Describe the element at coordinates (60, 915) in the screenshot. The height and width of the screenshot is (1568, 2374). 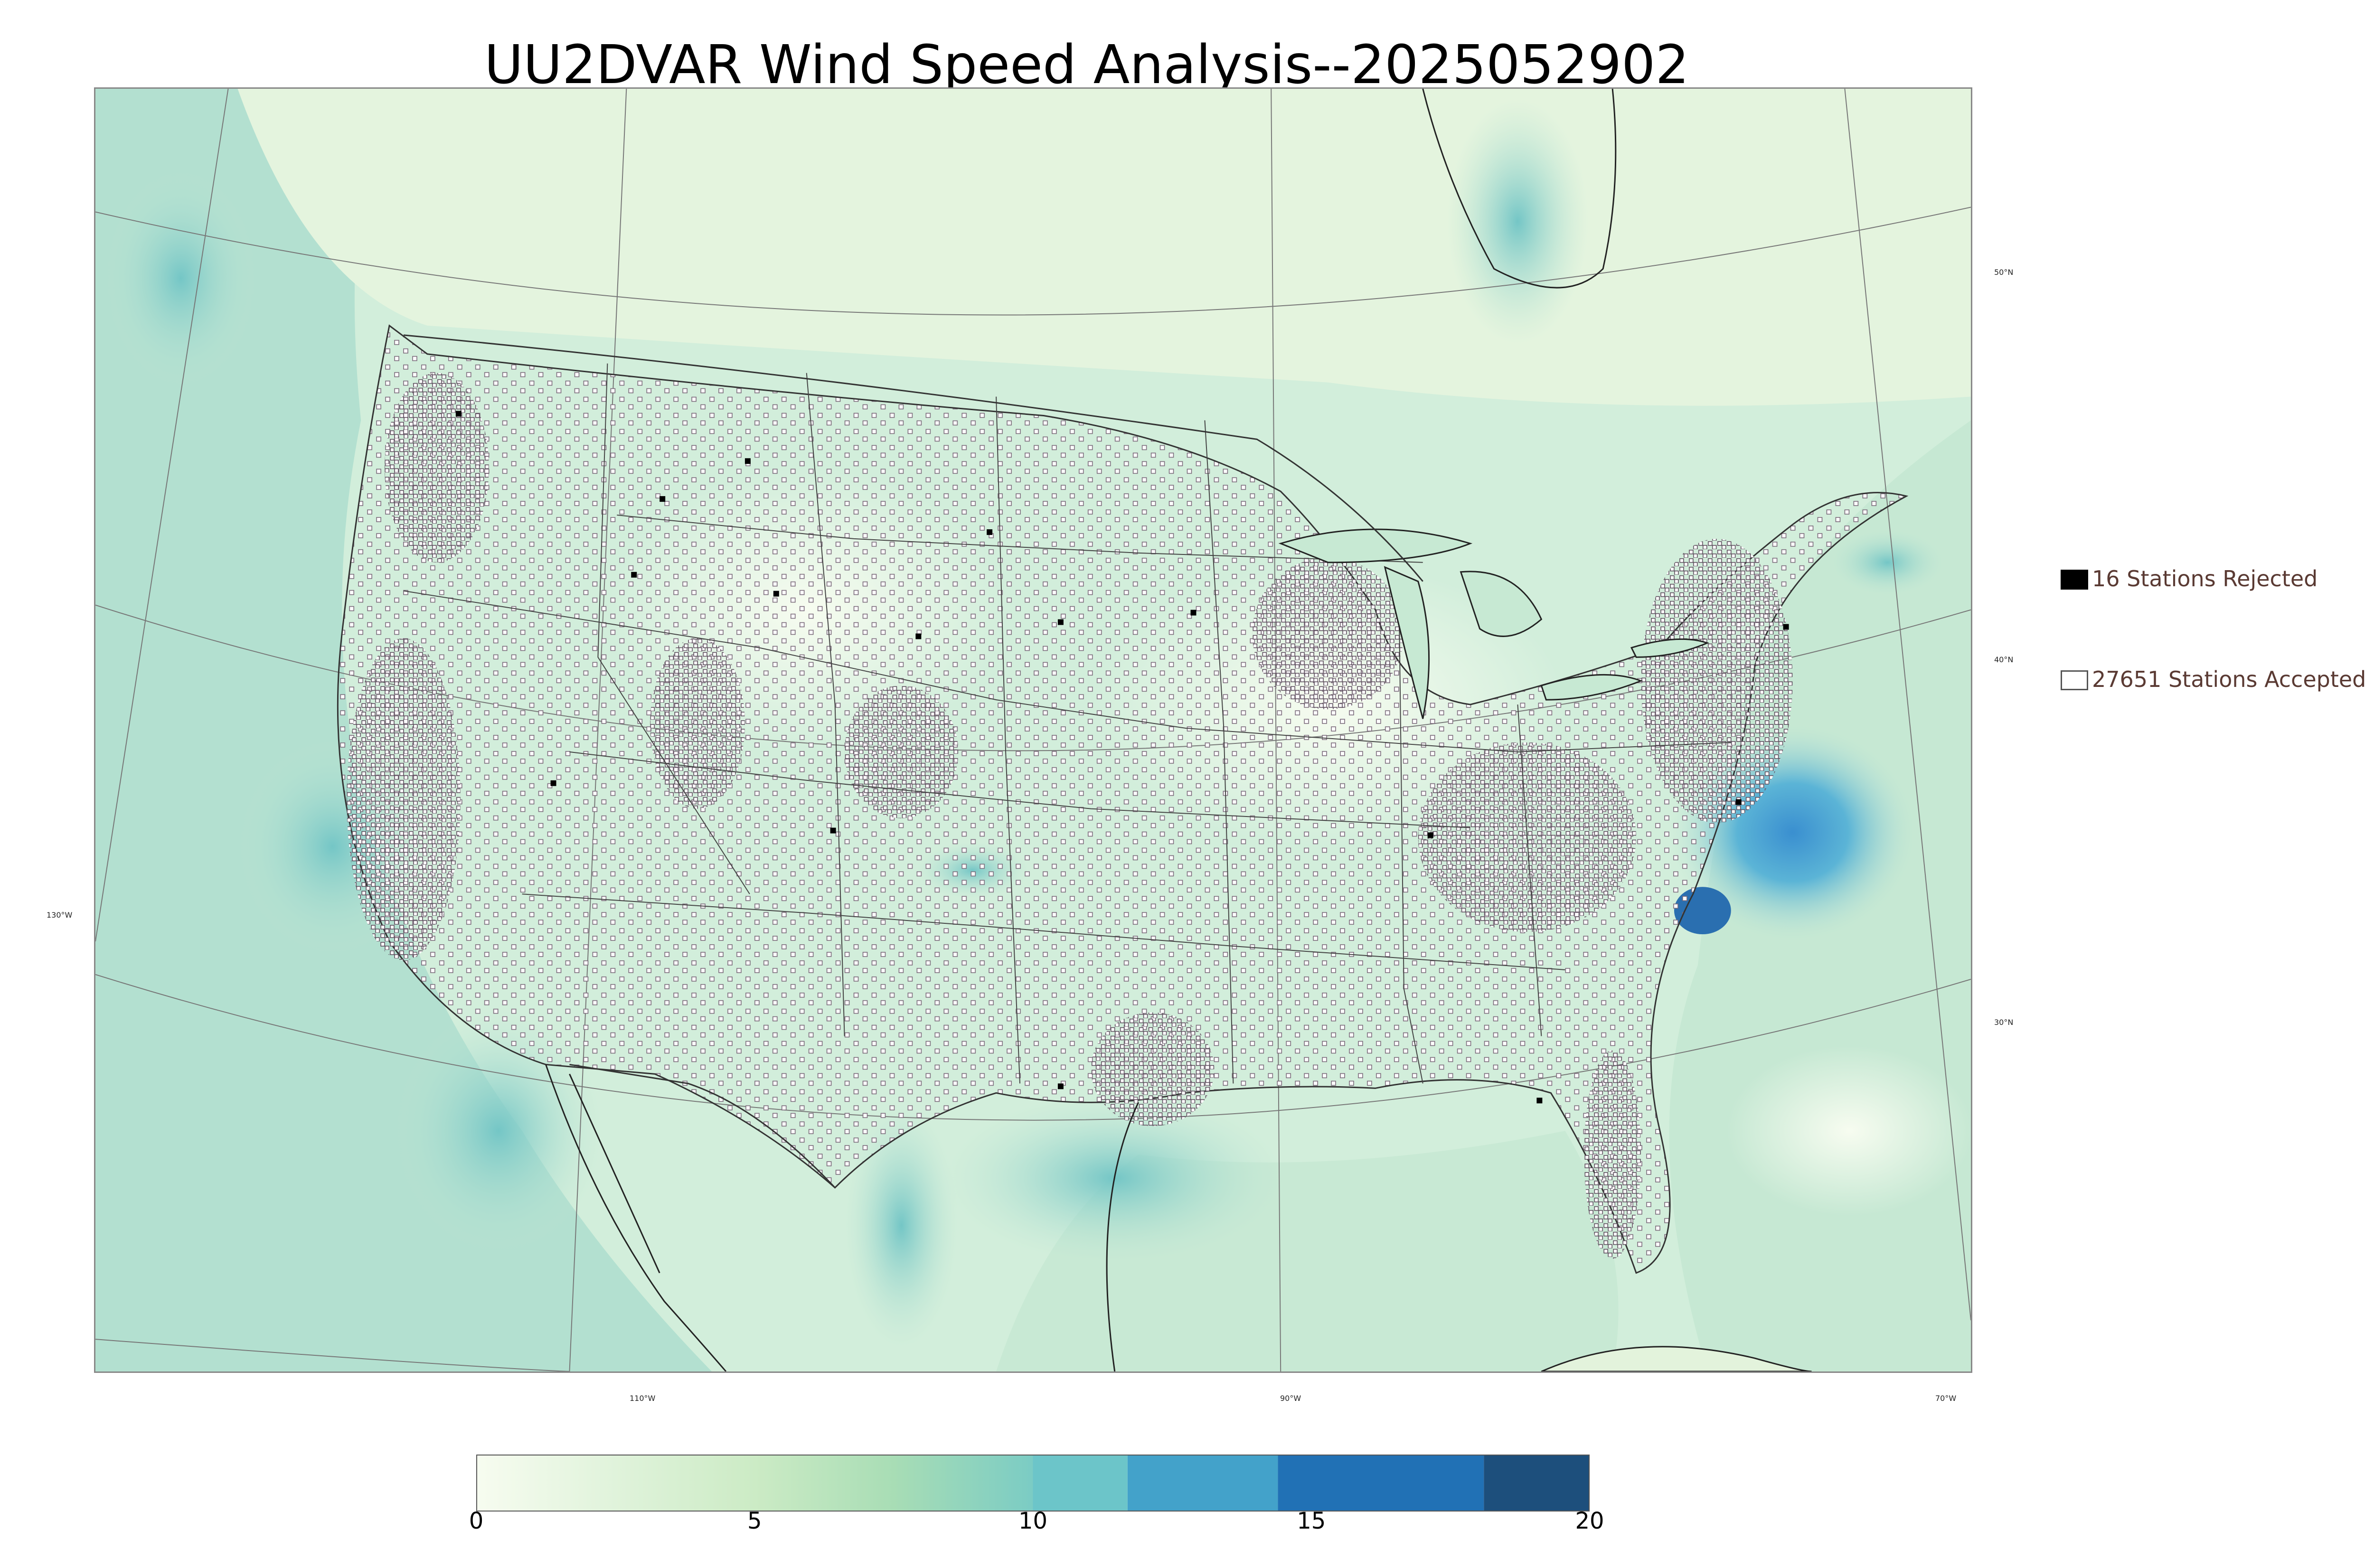
I see `lon-label-130w: 130°W` at that location.